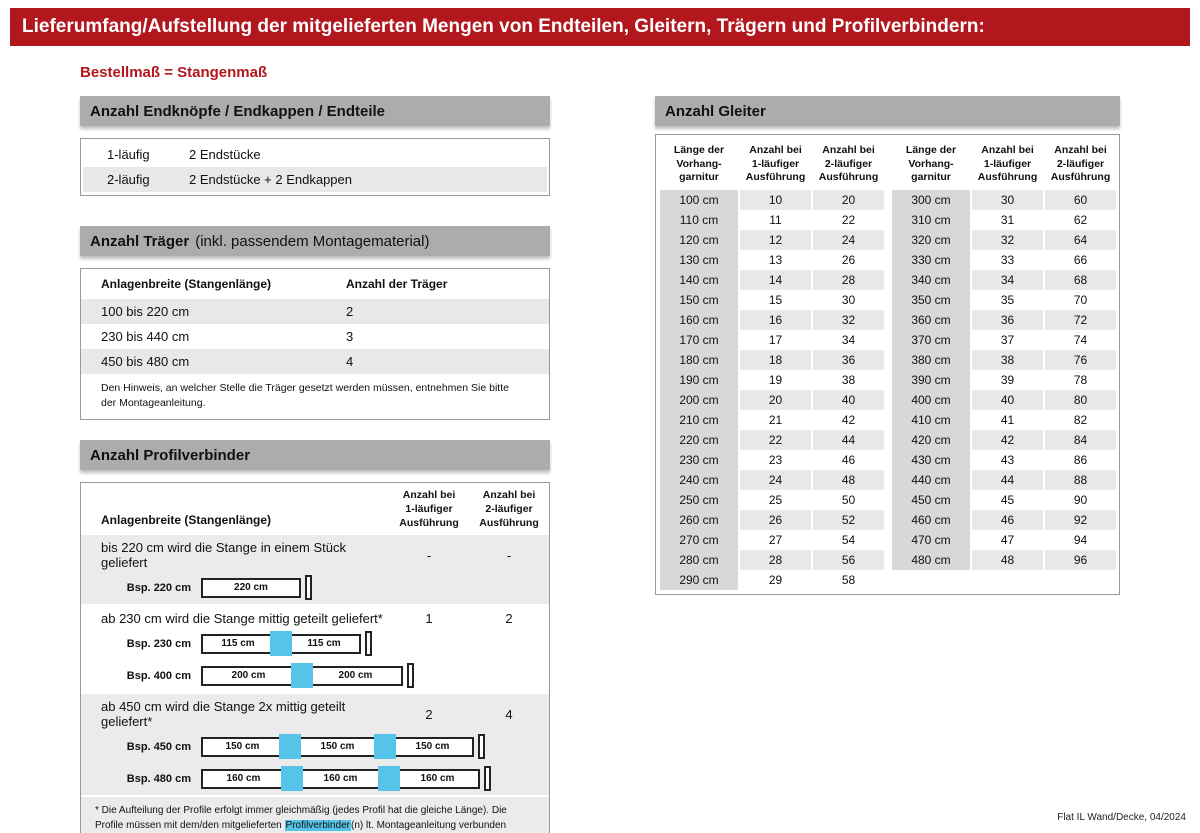  What do you see at coordinates (775, 279) in the screenshot?
I see `count-1-laeufig: 14` at bounding box center [775, 279].